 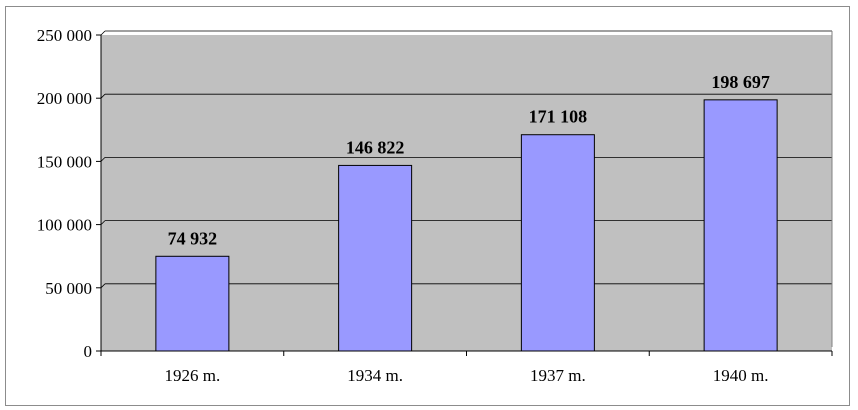 What do you see at coordinates (375, 147) in the screenshot?
I see `data-label: 146 822` at bounding box center [375, 147].